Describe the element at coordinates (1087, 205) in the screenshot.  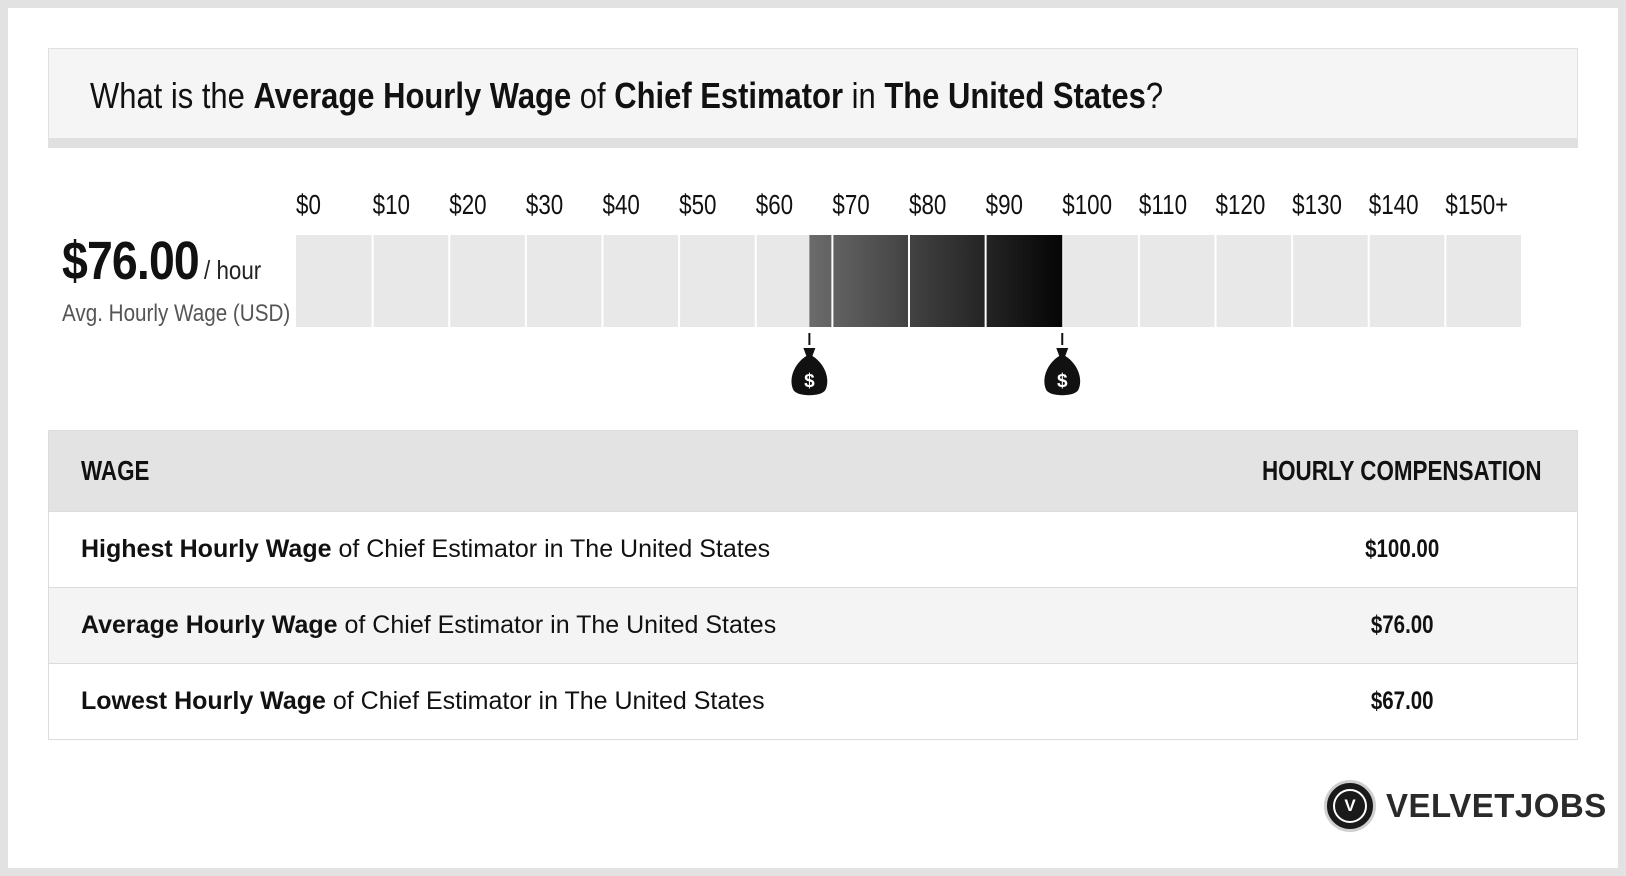
I see `tick-label: $100` at that location.